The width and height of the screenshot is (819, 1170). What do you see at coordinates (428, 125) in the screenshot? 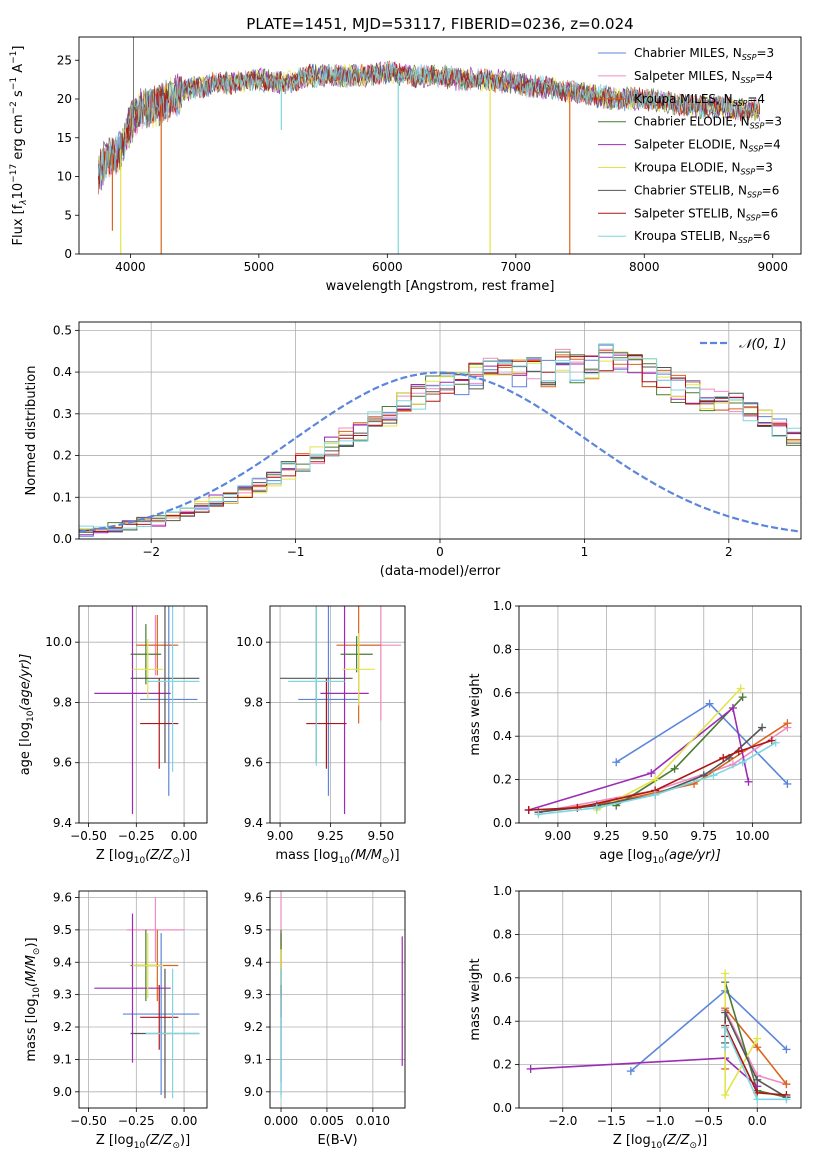
I see `spectrum-series` at bounding box center [428, 125].